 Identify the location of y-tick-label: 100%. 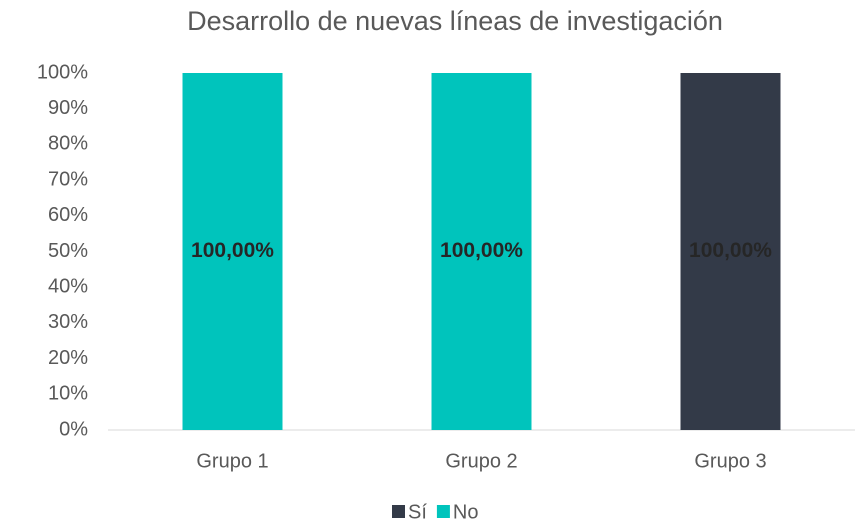
(62, 72).